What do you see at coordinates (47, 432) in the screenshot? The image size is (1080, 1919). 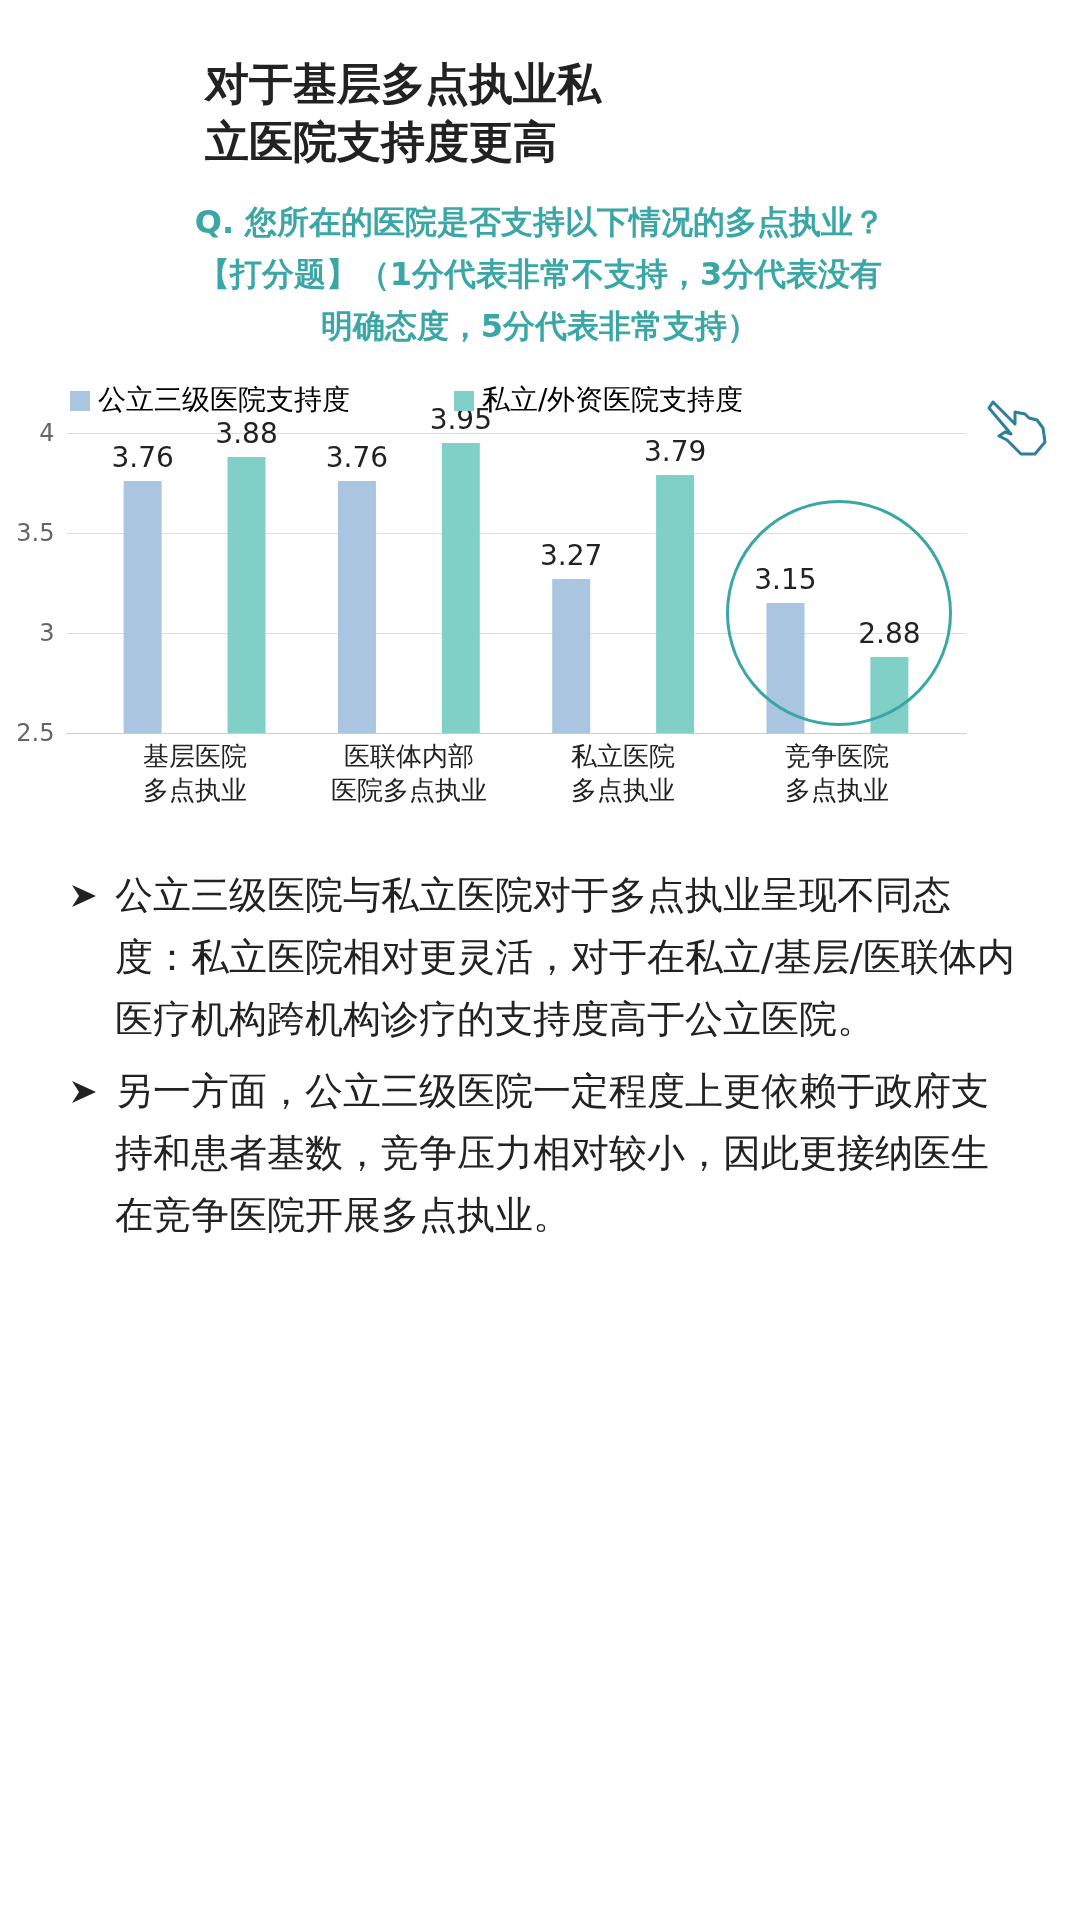 I see `y-tick-label: 4` at bounding box center [47, 432].